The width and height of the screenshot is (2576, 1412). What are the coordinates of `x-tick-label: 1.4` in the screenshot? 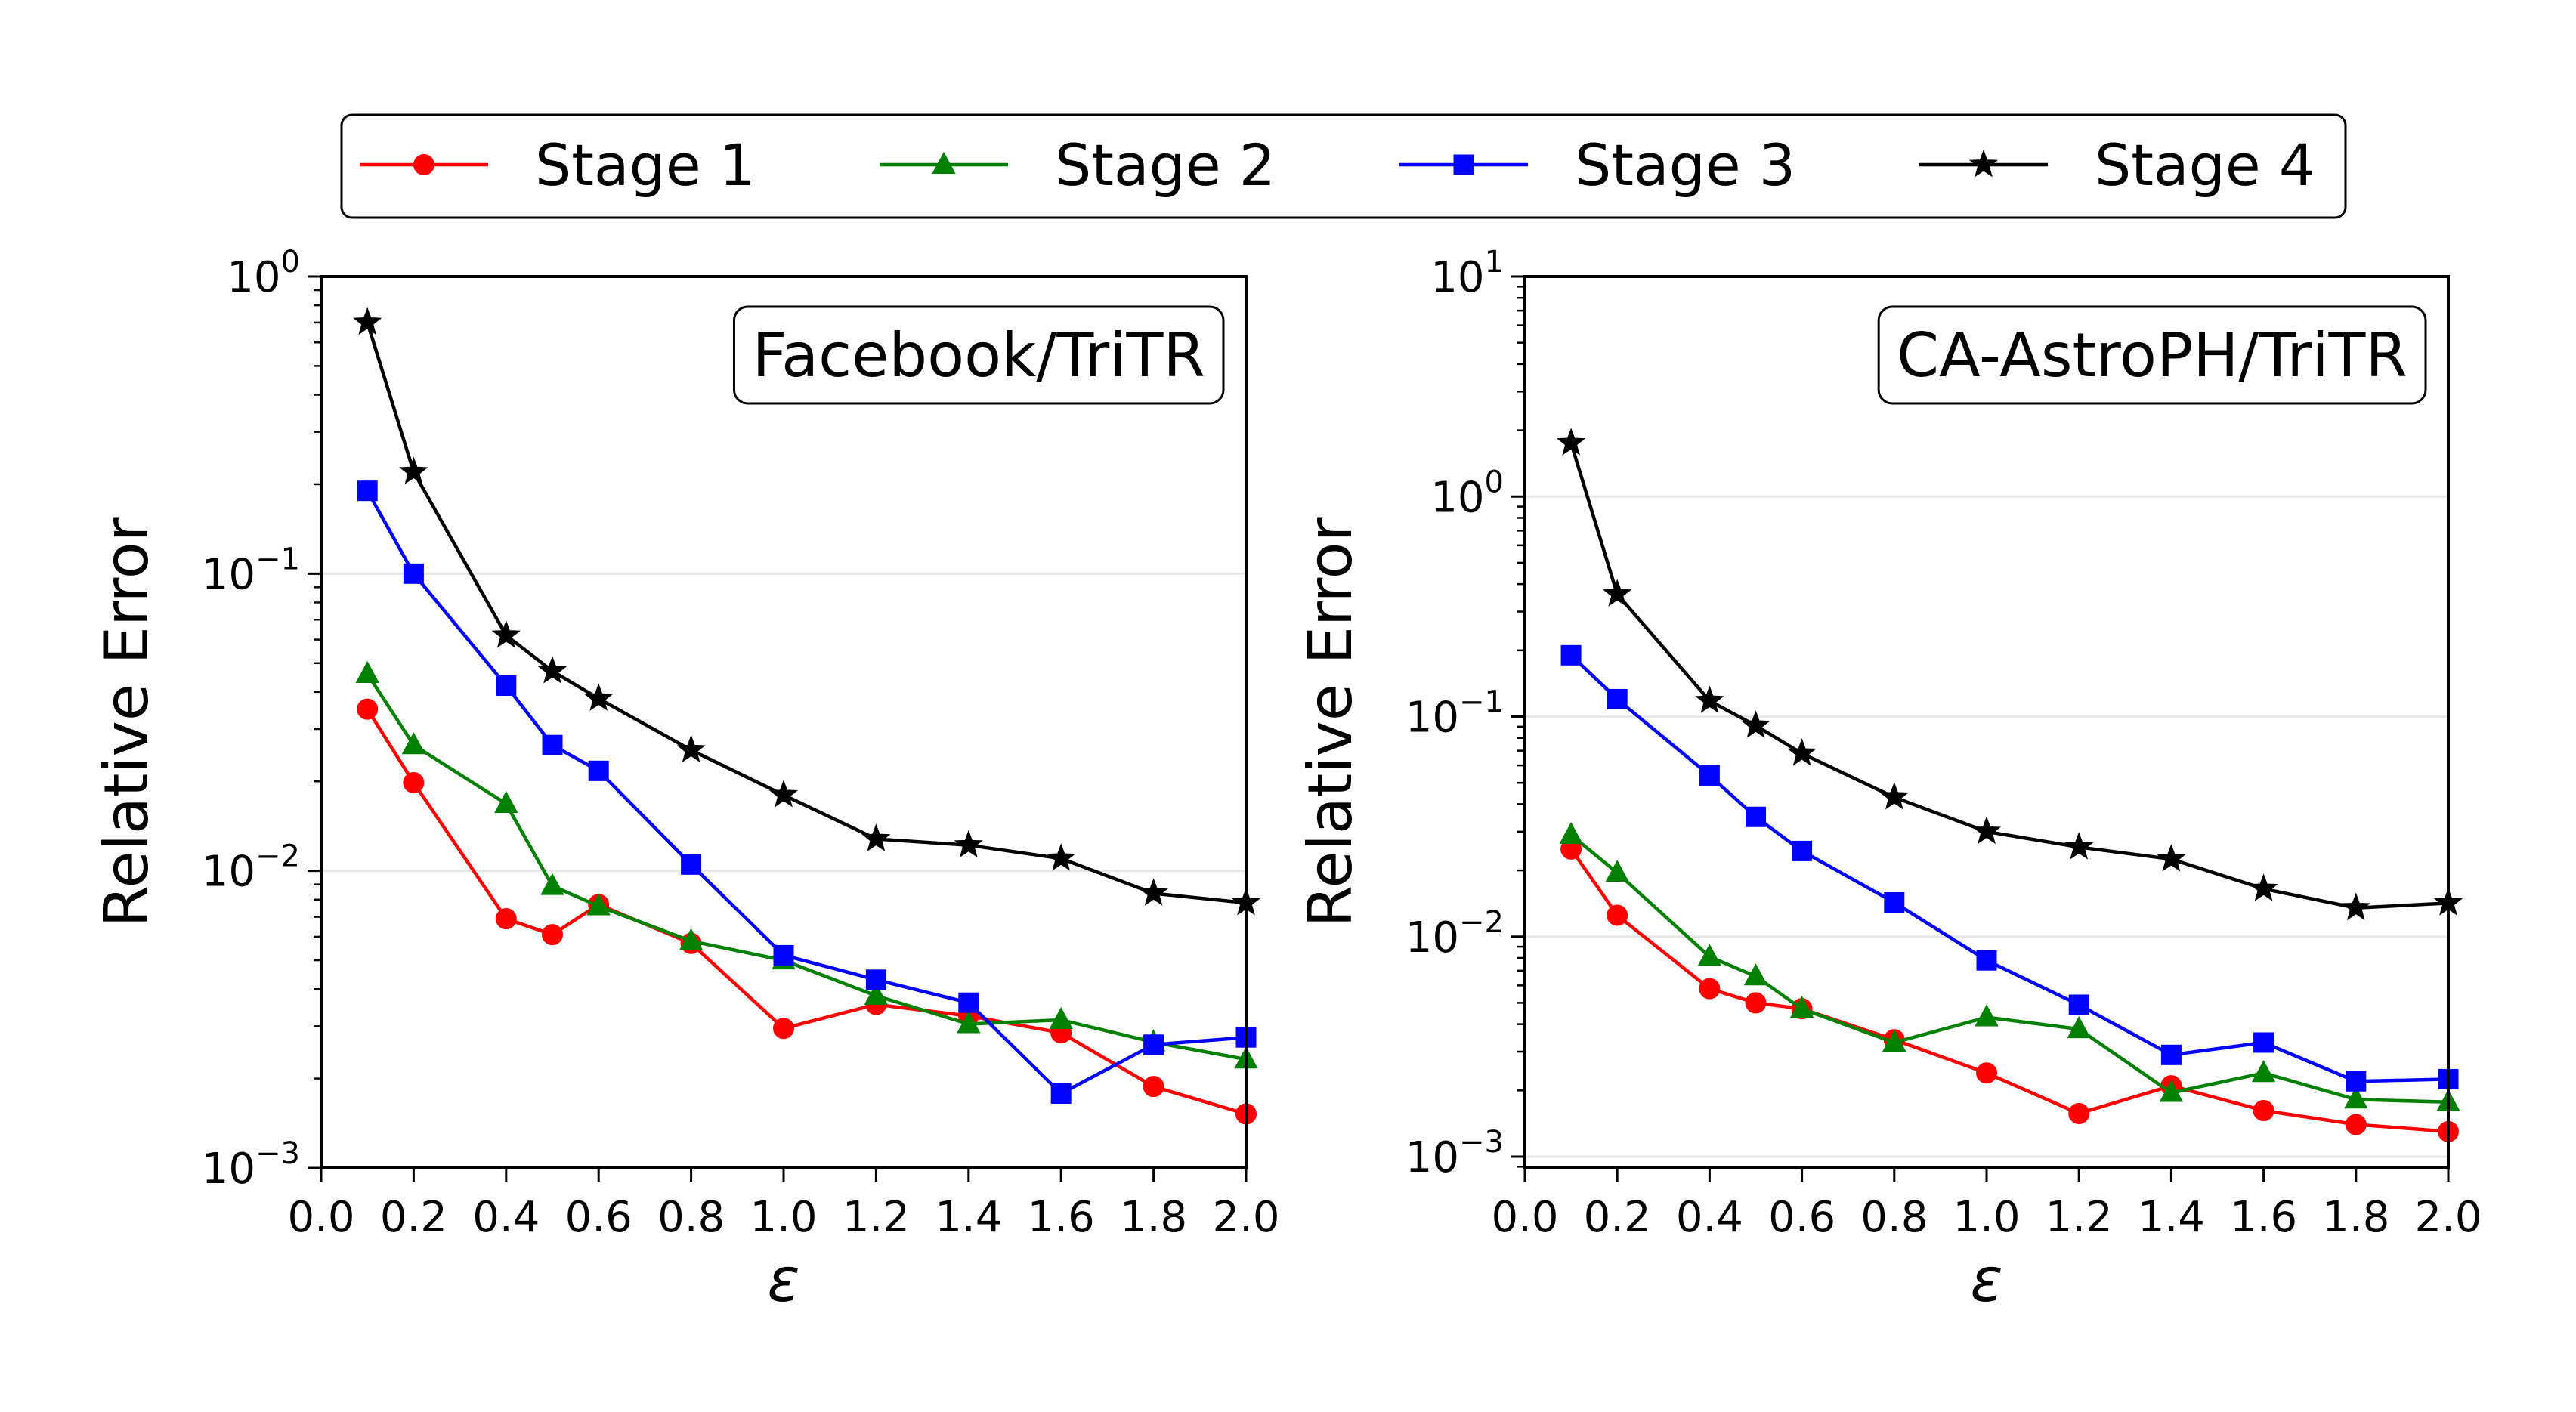 It's located at (2171, 1217).